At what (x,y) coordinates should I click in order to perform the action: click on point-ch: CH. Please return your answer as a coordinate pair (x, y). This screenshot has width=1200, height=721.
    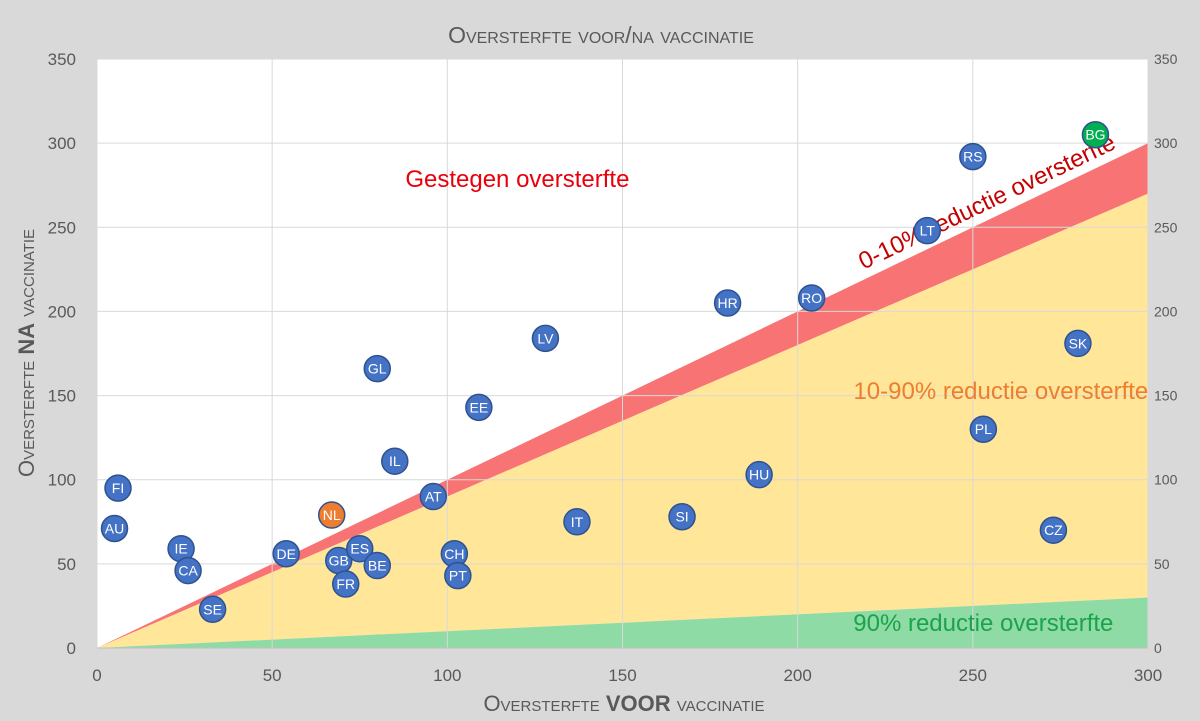
    Looking at the image, I should click on (454, 554).